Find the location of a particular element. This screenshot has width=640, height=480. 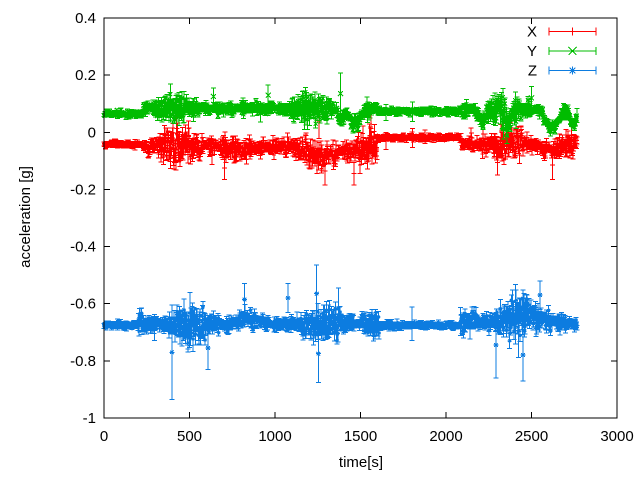

x-tick-label: 500 is located at coordinates (189, 436).